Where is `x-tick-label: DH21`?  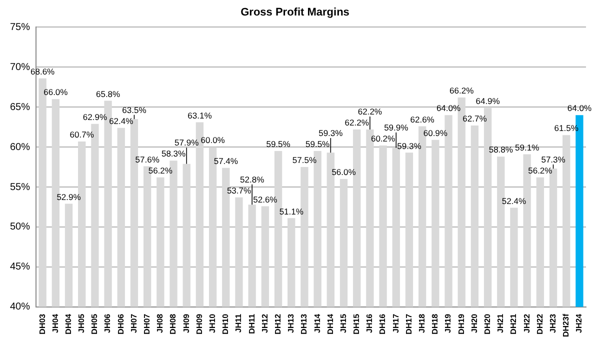
x-tick-label: DH21 is located at coordinates (513, 323).